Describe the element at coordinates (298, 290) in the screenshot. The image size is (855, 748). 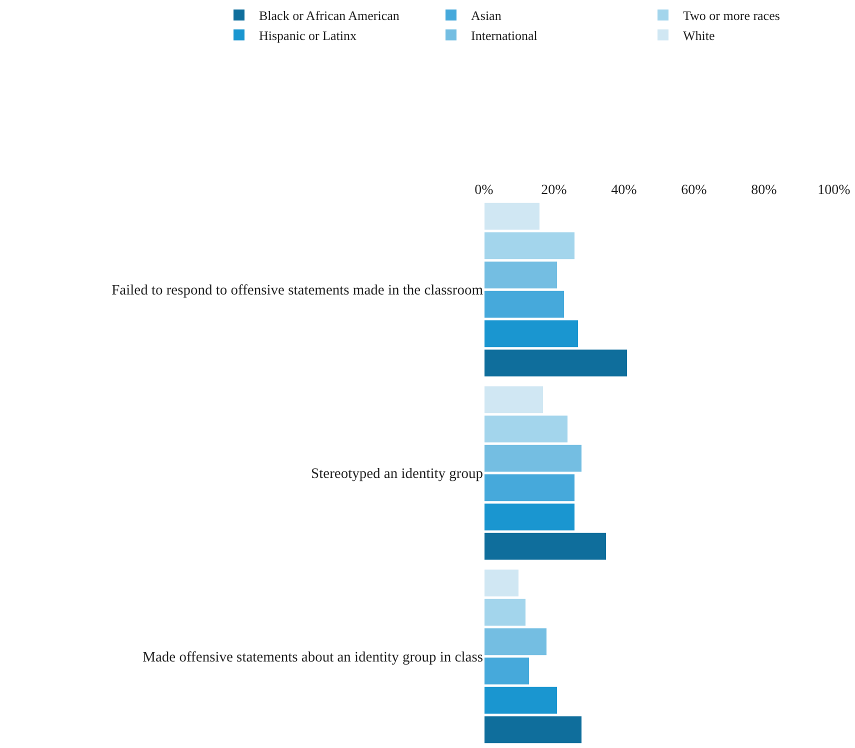
I see `y-tick-label: Failed to respond to offensive statements made in the classroom` at that location.